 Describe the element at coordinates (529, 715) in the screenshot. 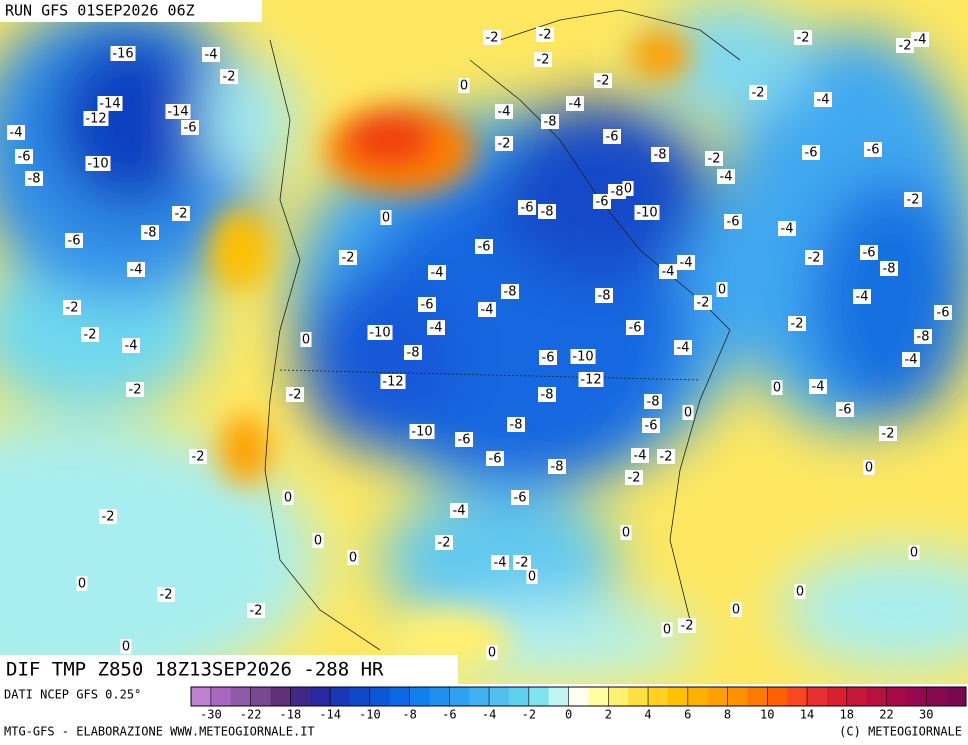

I see `colorbar-tick-label: -2` at that location.